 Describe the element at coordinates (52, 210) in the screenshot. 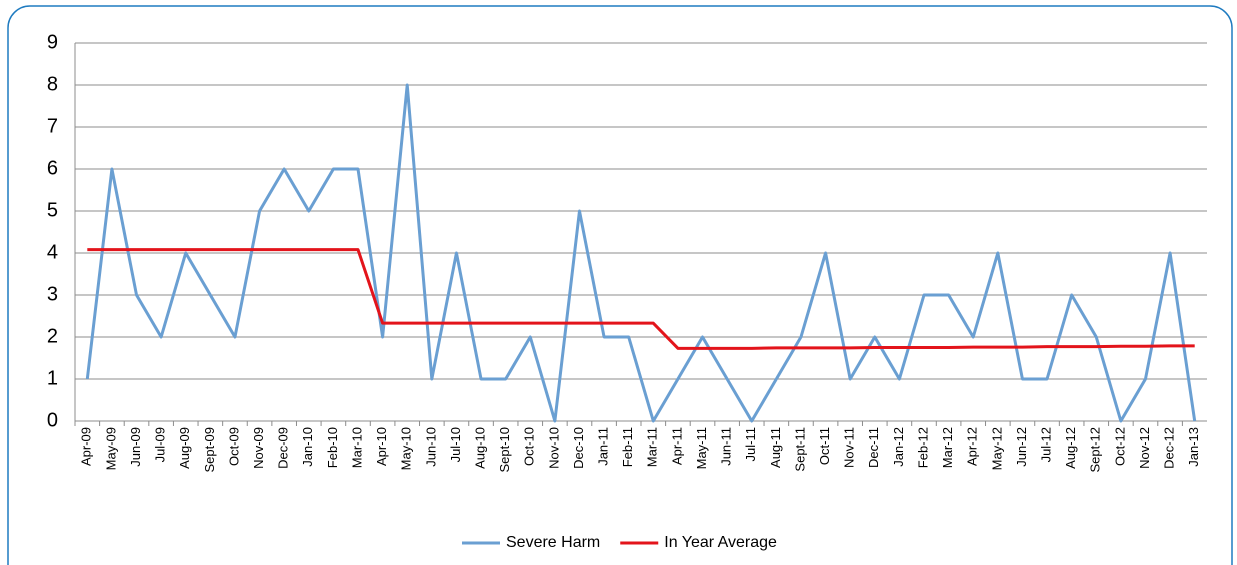

I see `y-tick-label: 5` at that location.